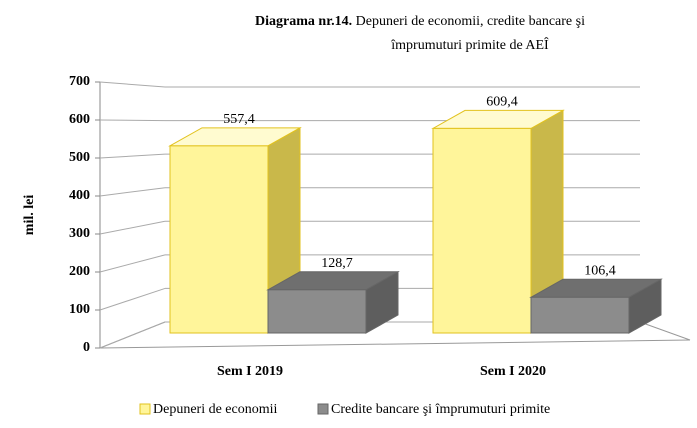 The height and width of the screenshot is (428, 697). I want to click on data-label: 557,4, so click(239, 119).